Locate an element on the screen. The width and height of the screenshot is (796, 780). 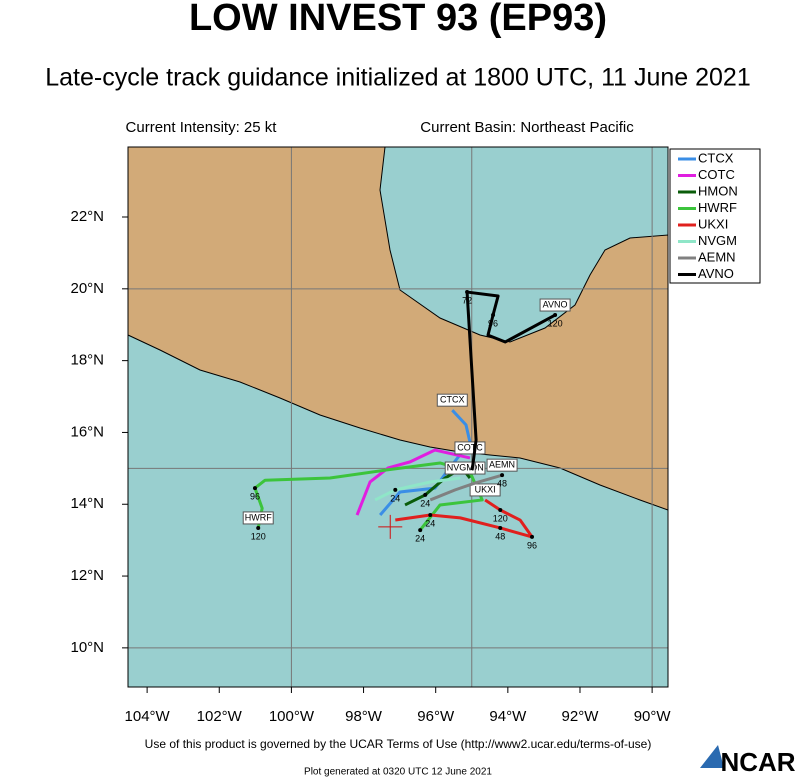
x-tick-label: 98°W is located at coordinates (364, 716).